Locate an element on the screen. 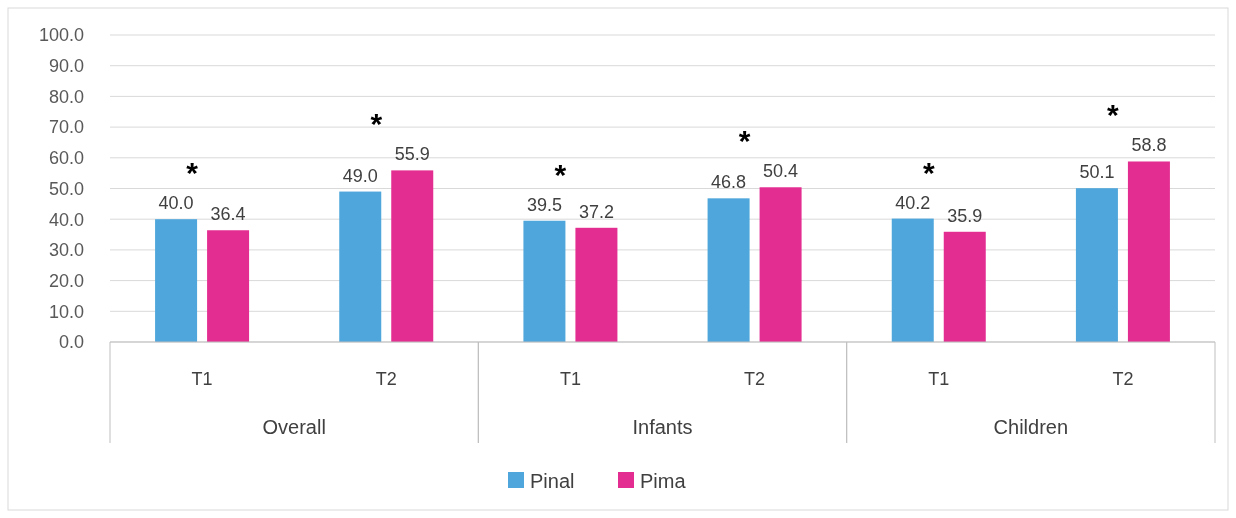  y-tick-label: 0.0 is located at coordinates (71, 342).